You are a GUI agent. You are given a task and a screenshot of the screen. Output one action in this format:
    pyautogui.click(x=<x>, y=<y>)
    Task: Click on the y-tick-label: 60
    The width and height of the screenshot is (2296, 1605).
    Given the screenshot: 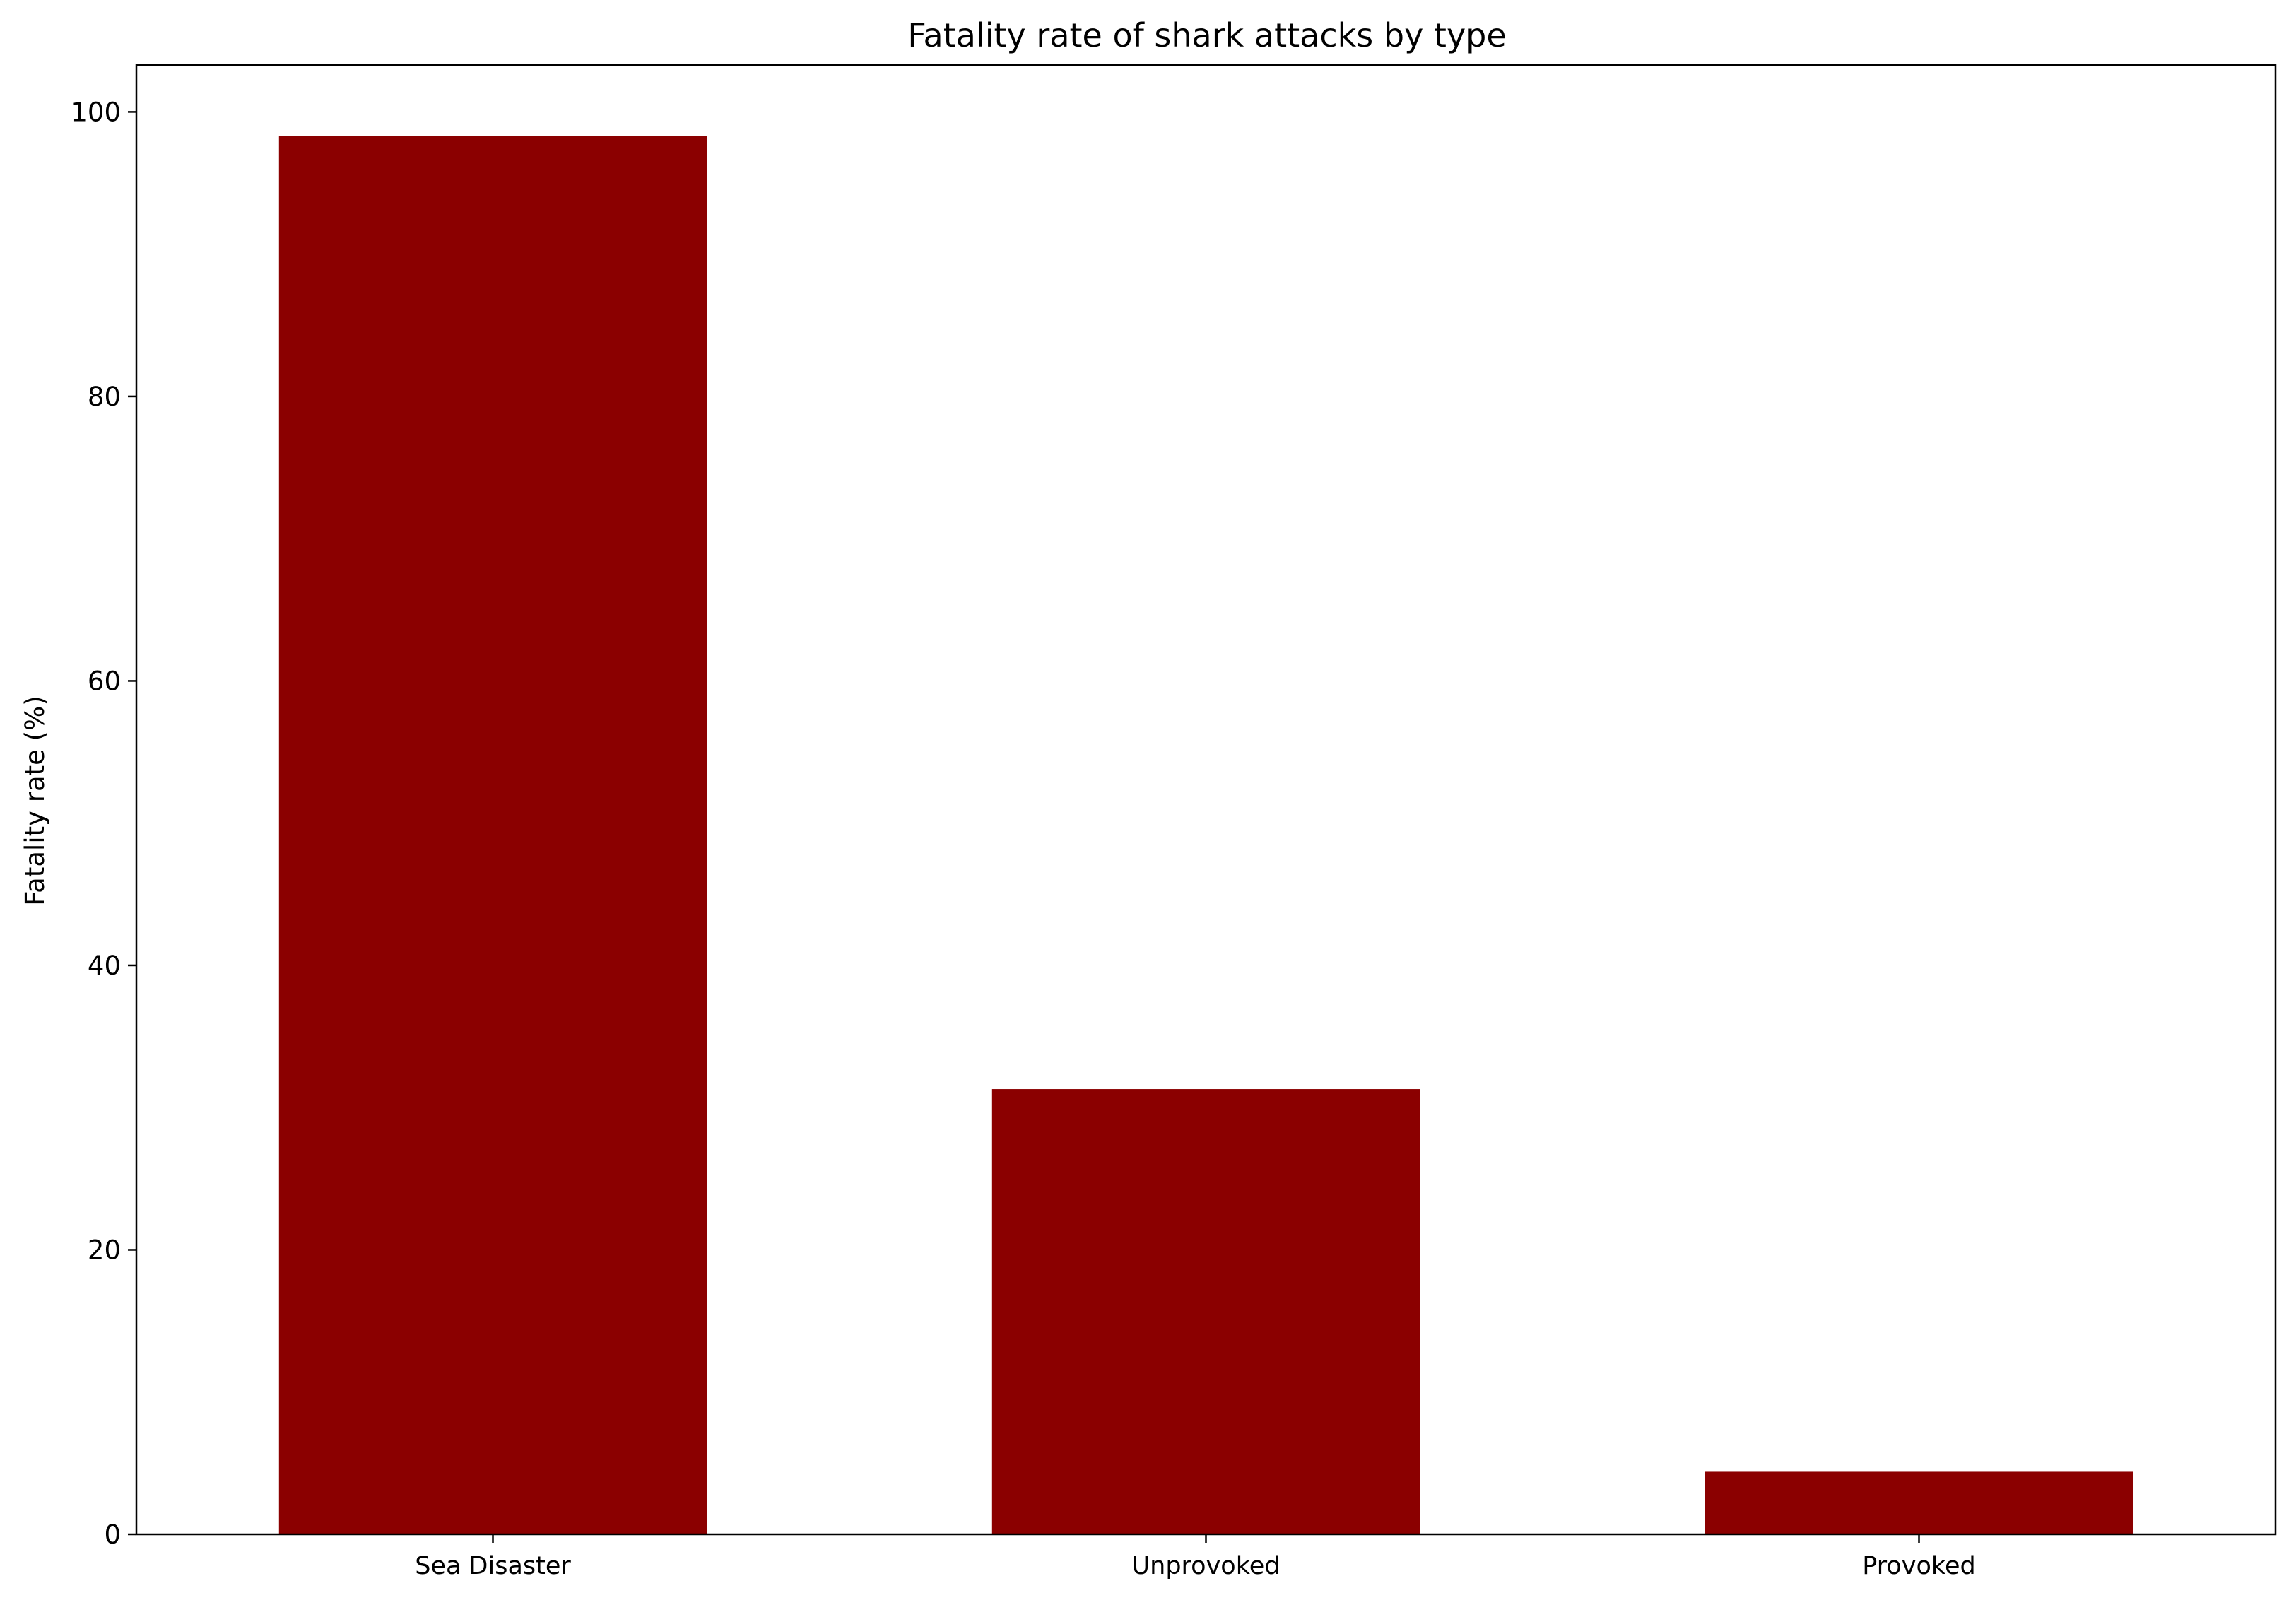 What is the action you would take?
    pyautogui.click(x=104, y=681)
    